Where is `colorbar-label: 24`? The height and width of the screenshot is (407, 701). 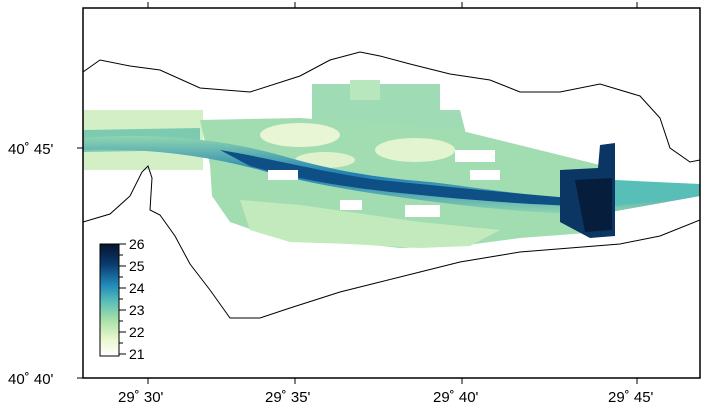
colorbar-label: 24 is located at coordinates (137, 288).